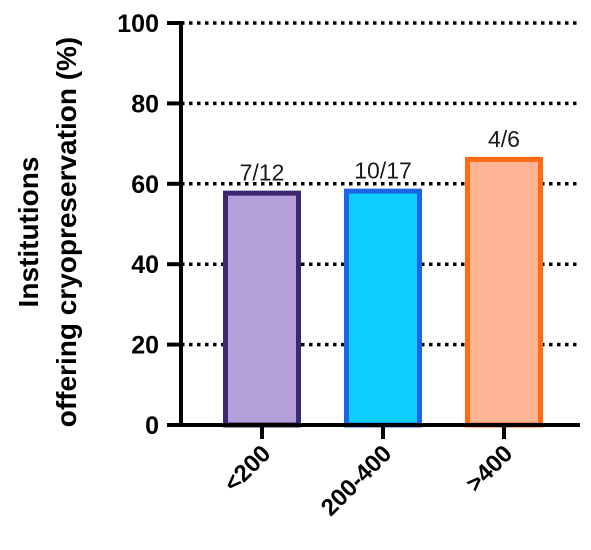 The image size is (591, 550). I want to click on y-axis-title-line-2: offering cryopreservation (%), so click(66, 232).